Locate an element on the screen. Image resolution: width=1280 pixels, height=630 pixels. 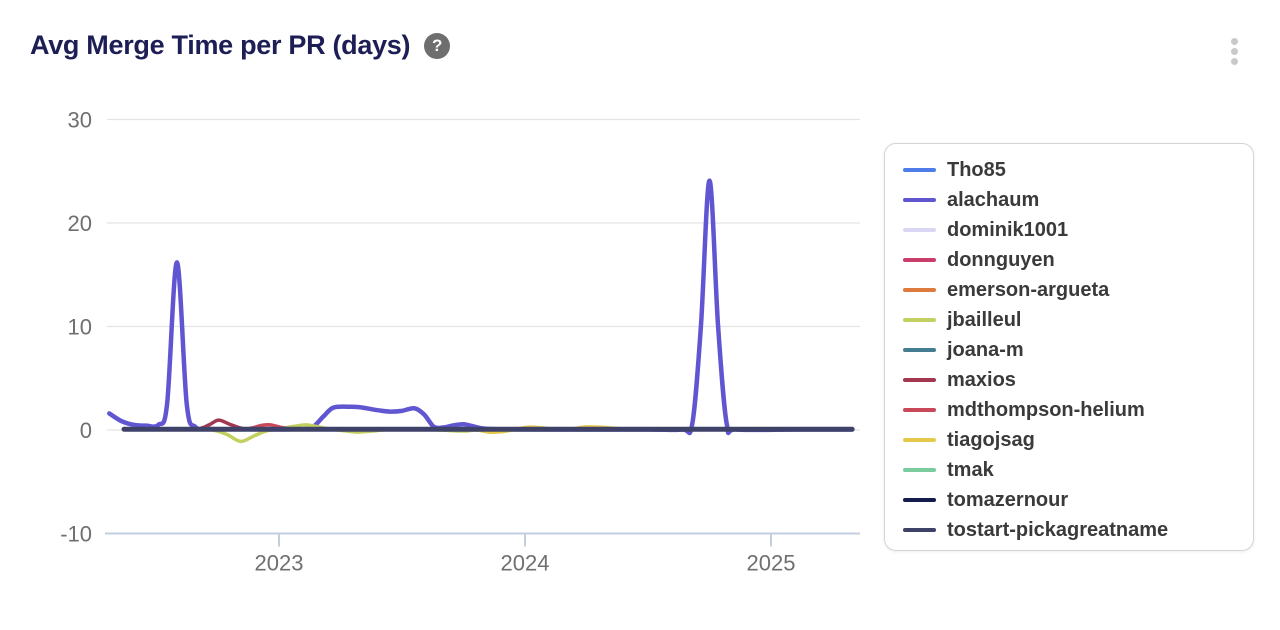
more-options-button is located at coordinates (1234, 51).